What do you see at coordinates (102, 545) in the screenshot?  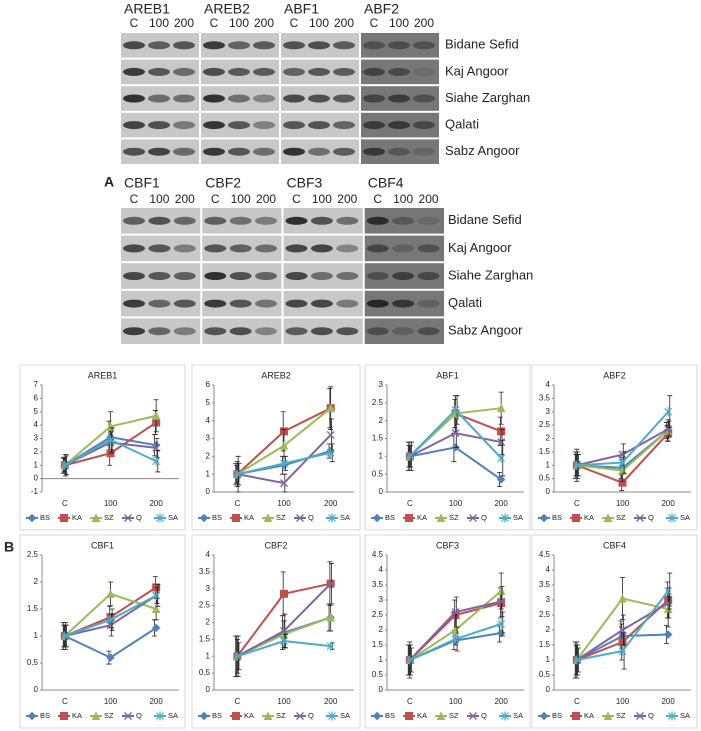 I see `chart-title: CBF1` at bounding box center [102, 545].